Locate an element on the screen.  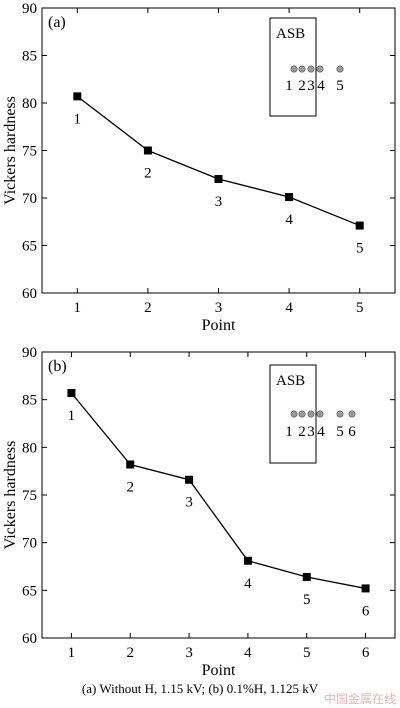
data-point-label: 6 is located at coordinates (366, 611).